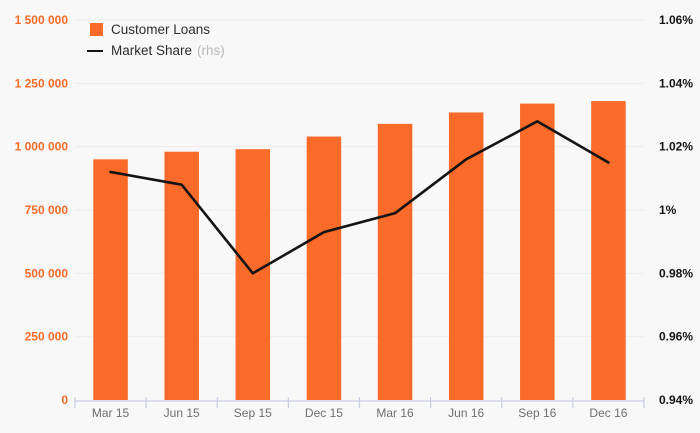 The width and height of the screenshot is (700, 433). I want to click on legend-label-market-share: Market Share, so click(152, 50).